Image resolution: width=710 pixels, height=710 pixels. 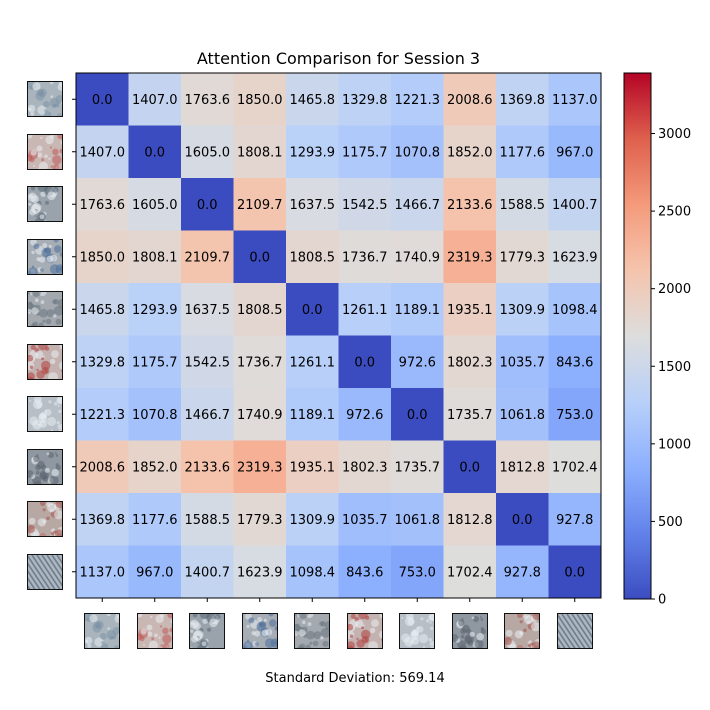 What do you see at coordinates (313, 362) in the screenshot?
I see `cell-value-label: 1261.1` at bounding box center [313, 362].